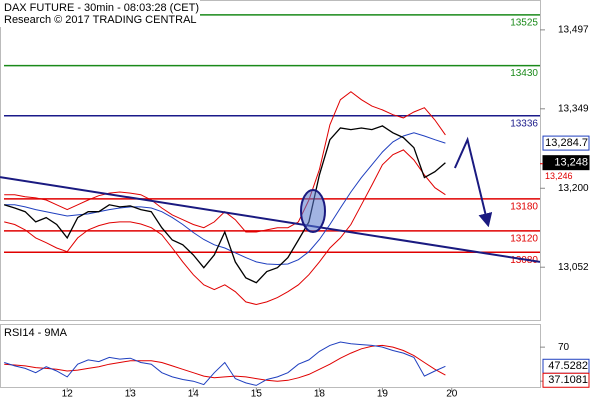 The width and height of the screenshot is (590, 400). Describe the element at coordinates (573, 30) in the screenshot. I see `y-tick-label: 13,497` at that location.